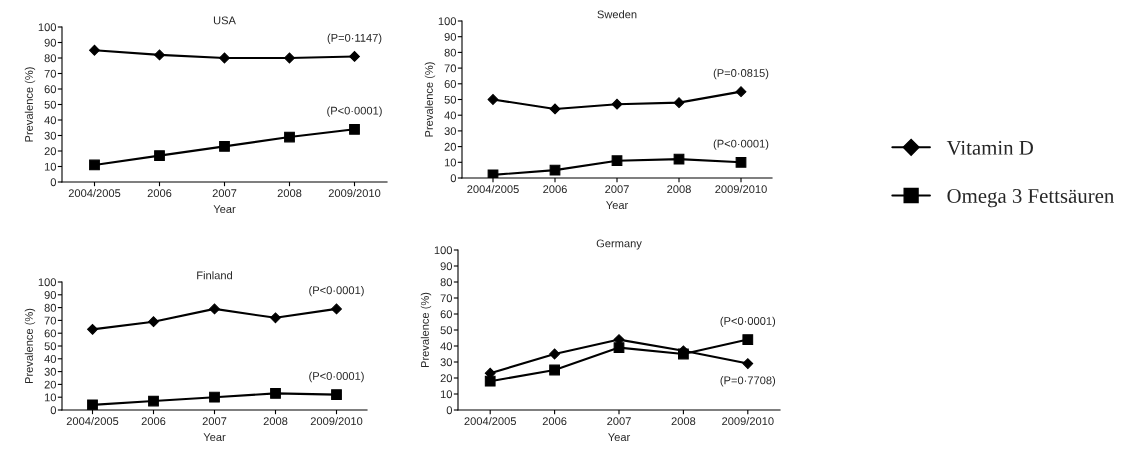  I want to click on chart-title: Sweden, so click(617, 14).